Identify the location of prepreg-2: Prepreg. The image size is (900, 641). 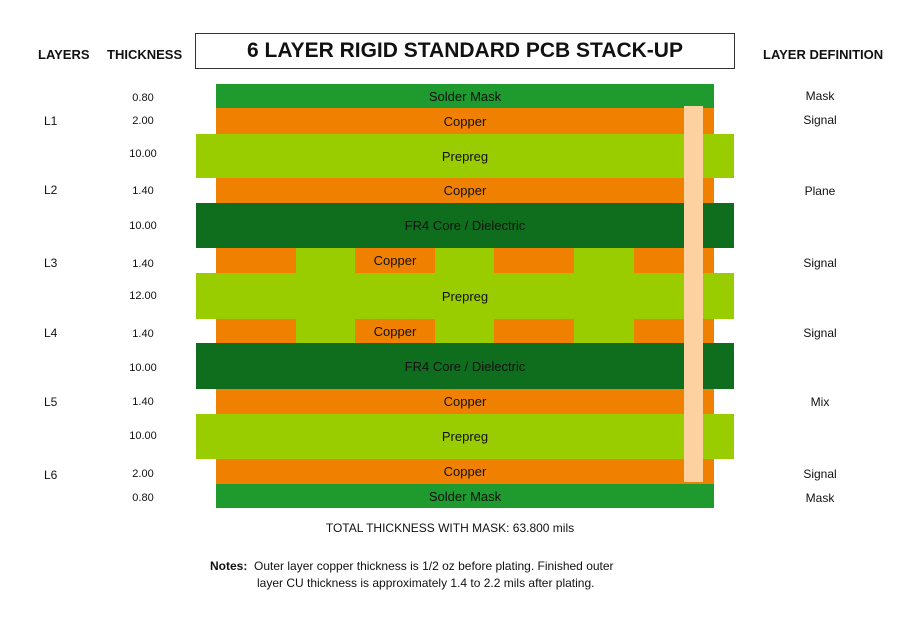
(465, 296).